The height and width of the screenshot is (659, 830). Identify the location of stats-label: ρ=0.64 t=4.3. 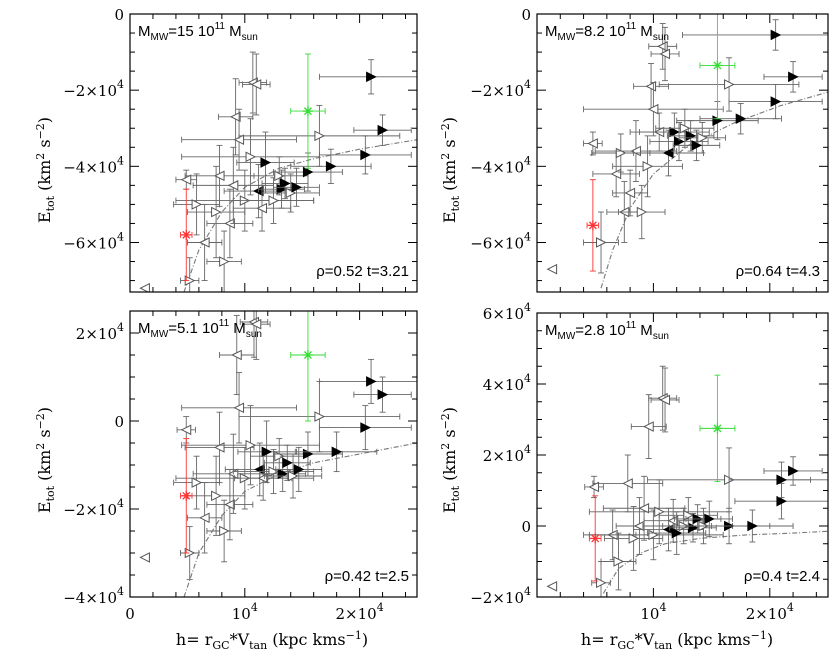
(778, 271).